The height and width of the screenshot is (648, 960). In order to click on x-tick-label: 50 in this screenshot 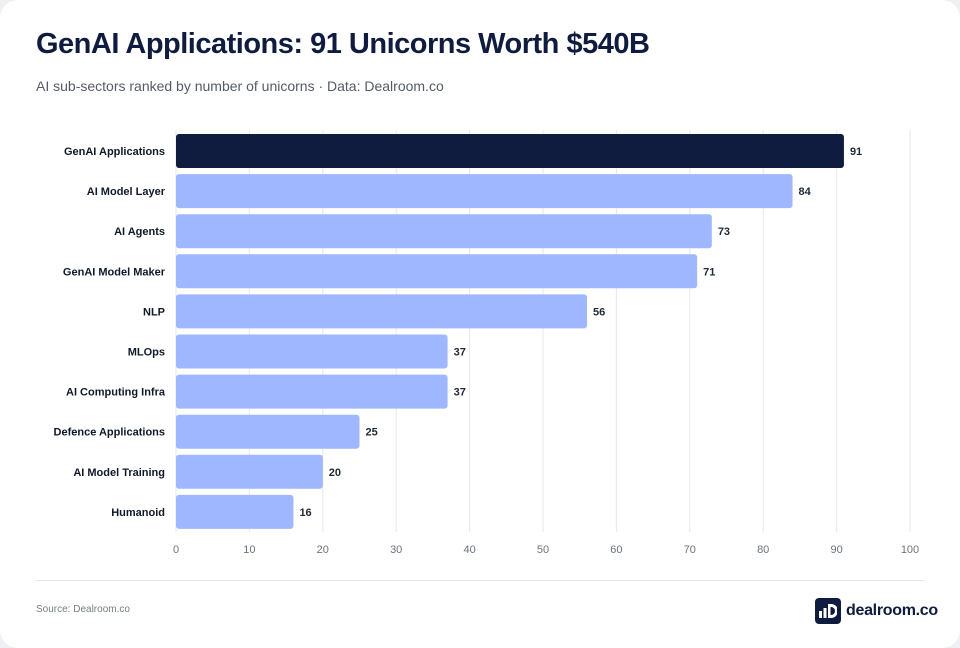, I will do `click(543, 550)`.